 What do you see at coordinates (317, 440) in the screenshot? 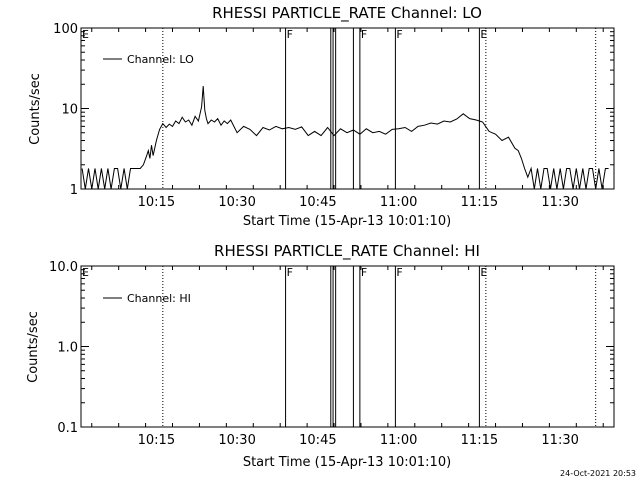
I see `x-tick-label-hi: 10:45` at bounding box center [317, 440].